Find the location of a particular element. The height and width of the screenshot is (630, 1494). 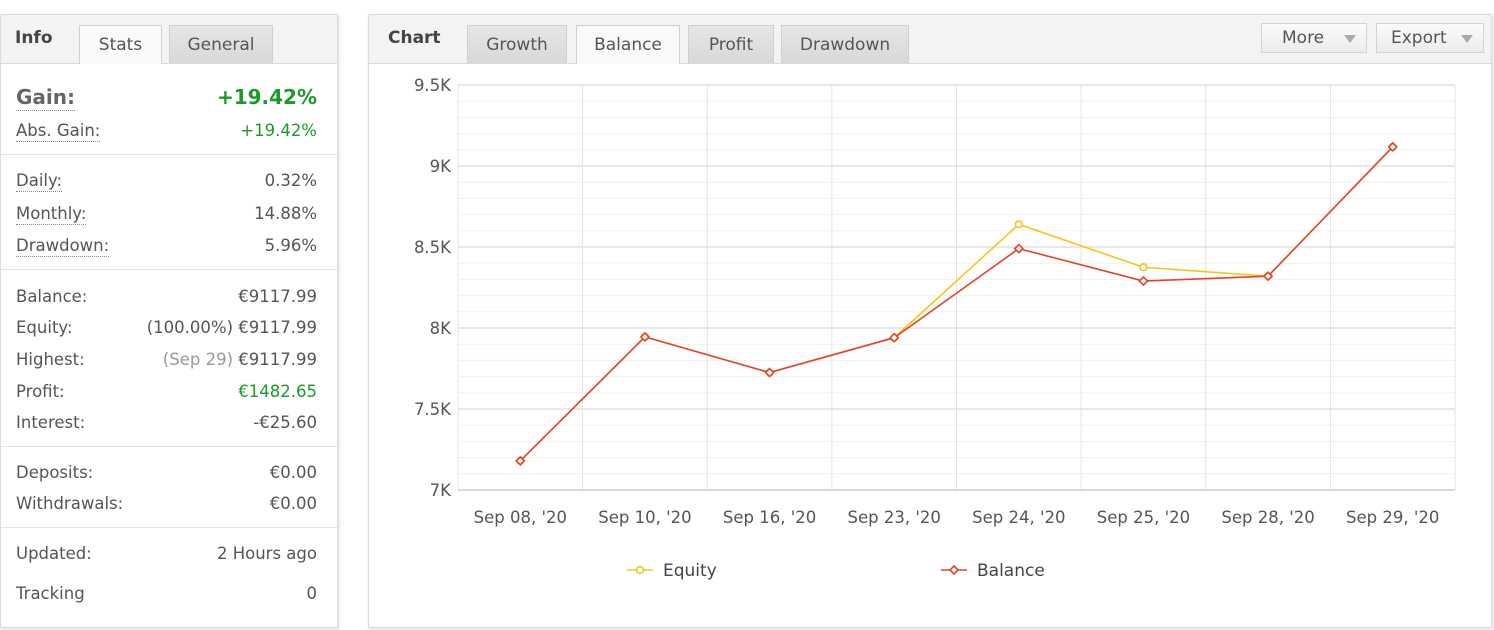

abs-gain-label: Abs. Gain: is located at coordinates (58, 131).